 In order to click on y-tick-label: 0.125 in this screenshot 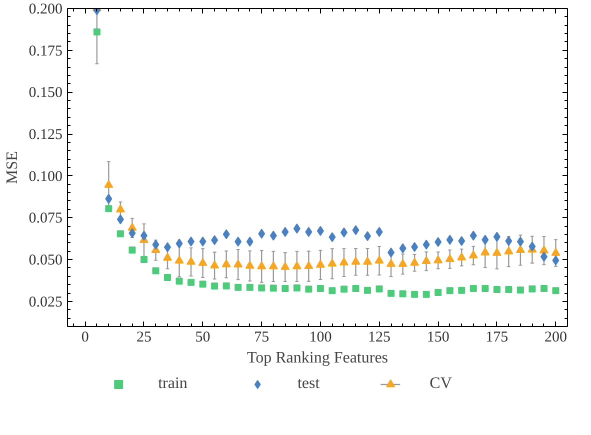, I will do `click(45, 135)`.